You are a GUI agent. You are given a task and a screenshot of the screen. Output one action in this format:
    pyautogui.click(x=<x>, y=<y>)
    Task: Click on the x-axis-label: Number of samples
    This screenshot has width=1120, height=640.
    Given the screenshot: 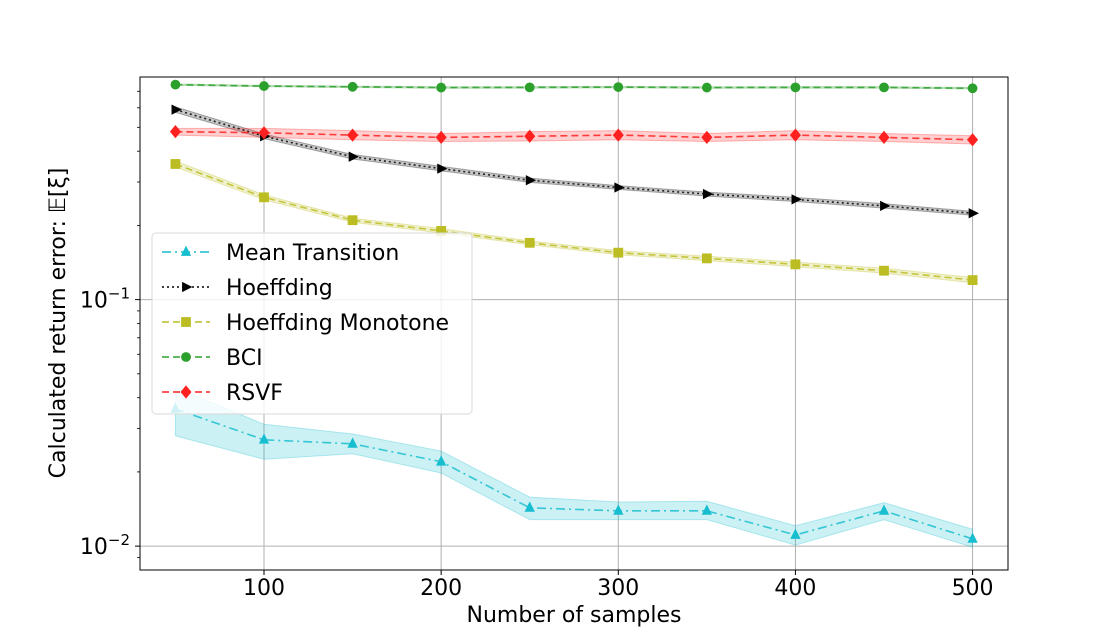 What is the action you would take?
    pyautogui.click(x=573, y=615)
    